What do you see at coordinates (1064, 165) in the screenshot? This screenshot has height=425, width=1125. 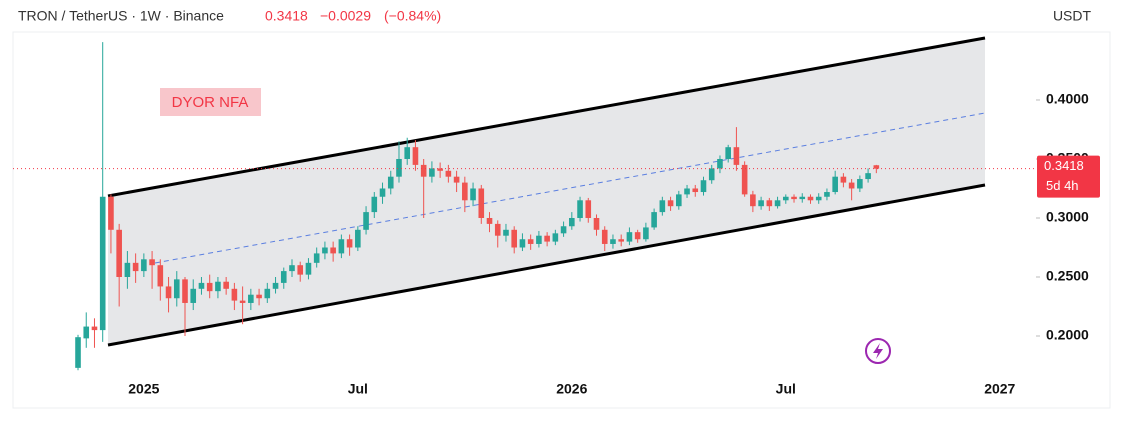 I see `price-tag-value: 0.3418` at bounding box center [1064, 165].